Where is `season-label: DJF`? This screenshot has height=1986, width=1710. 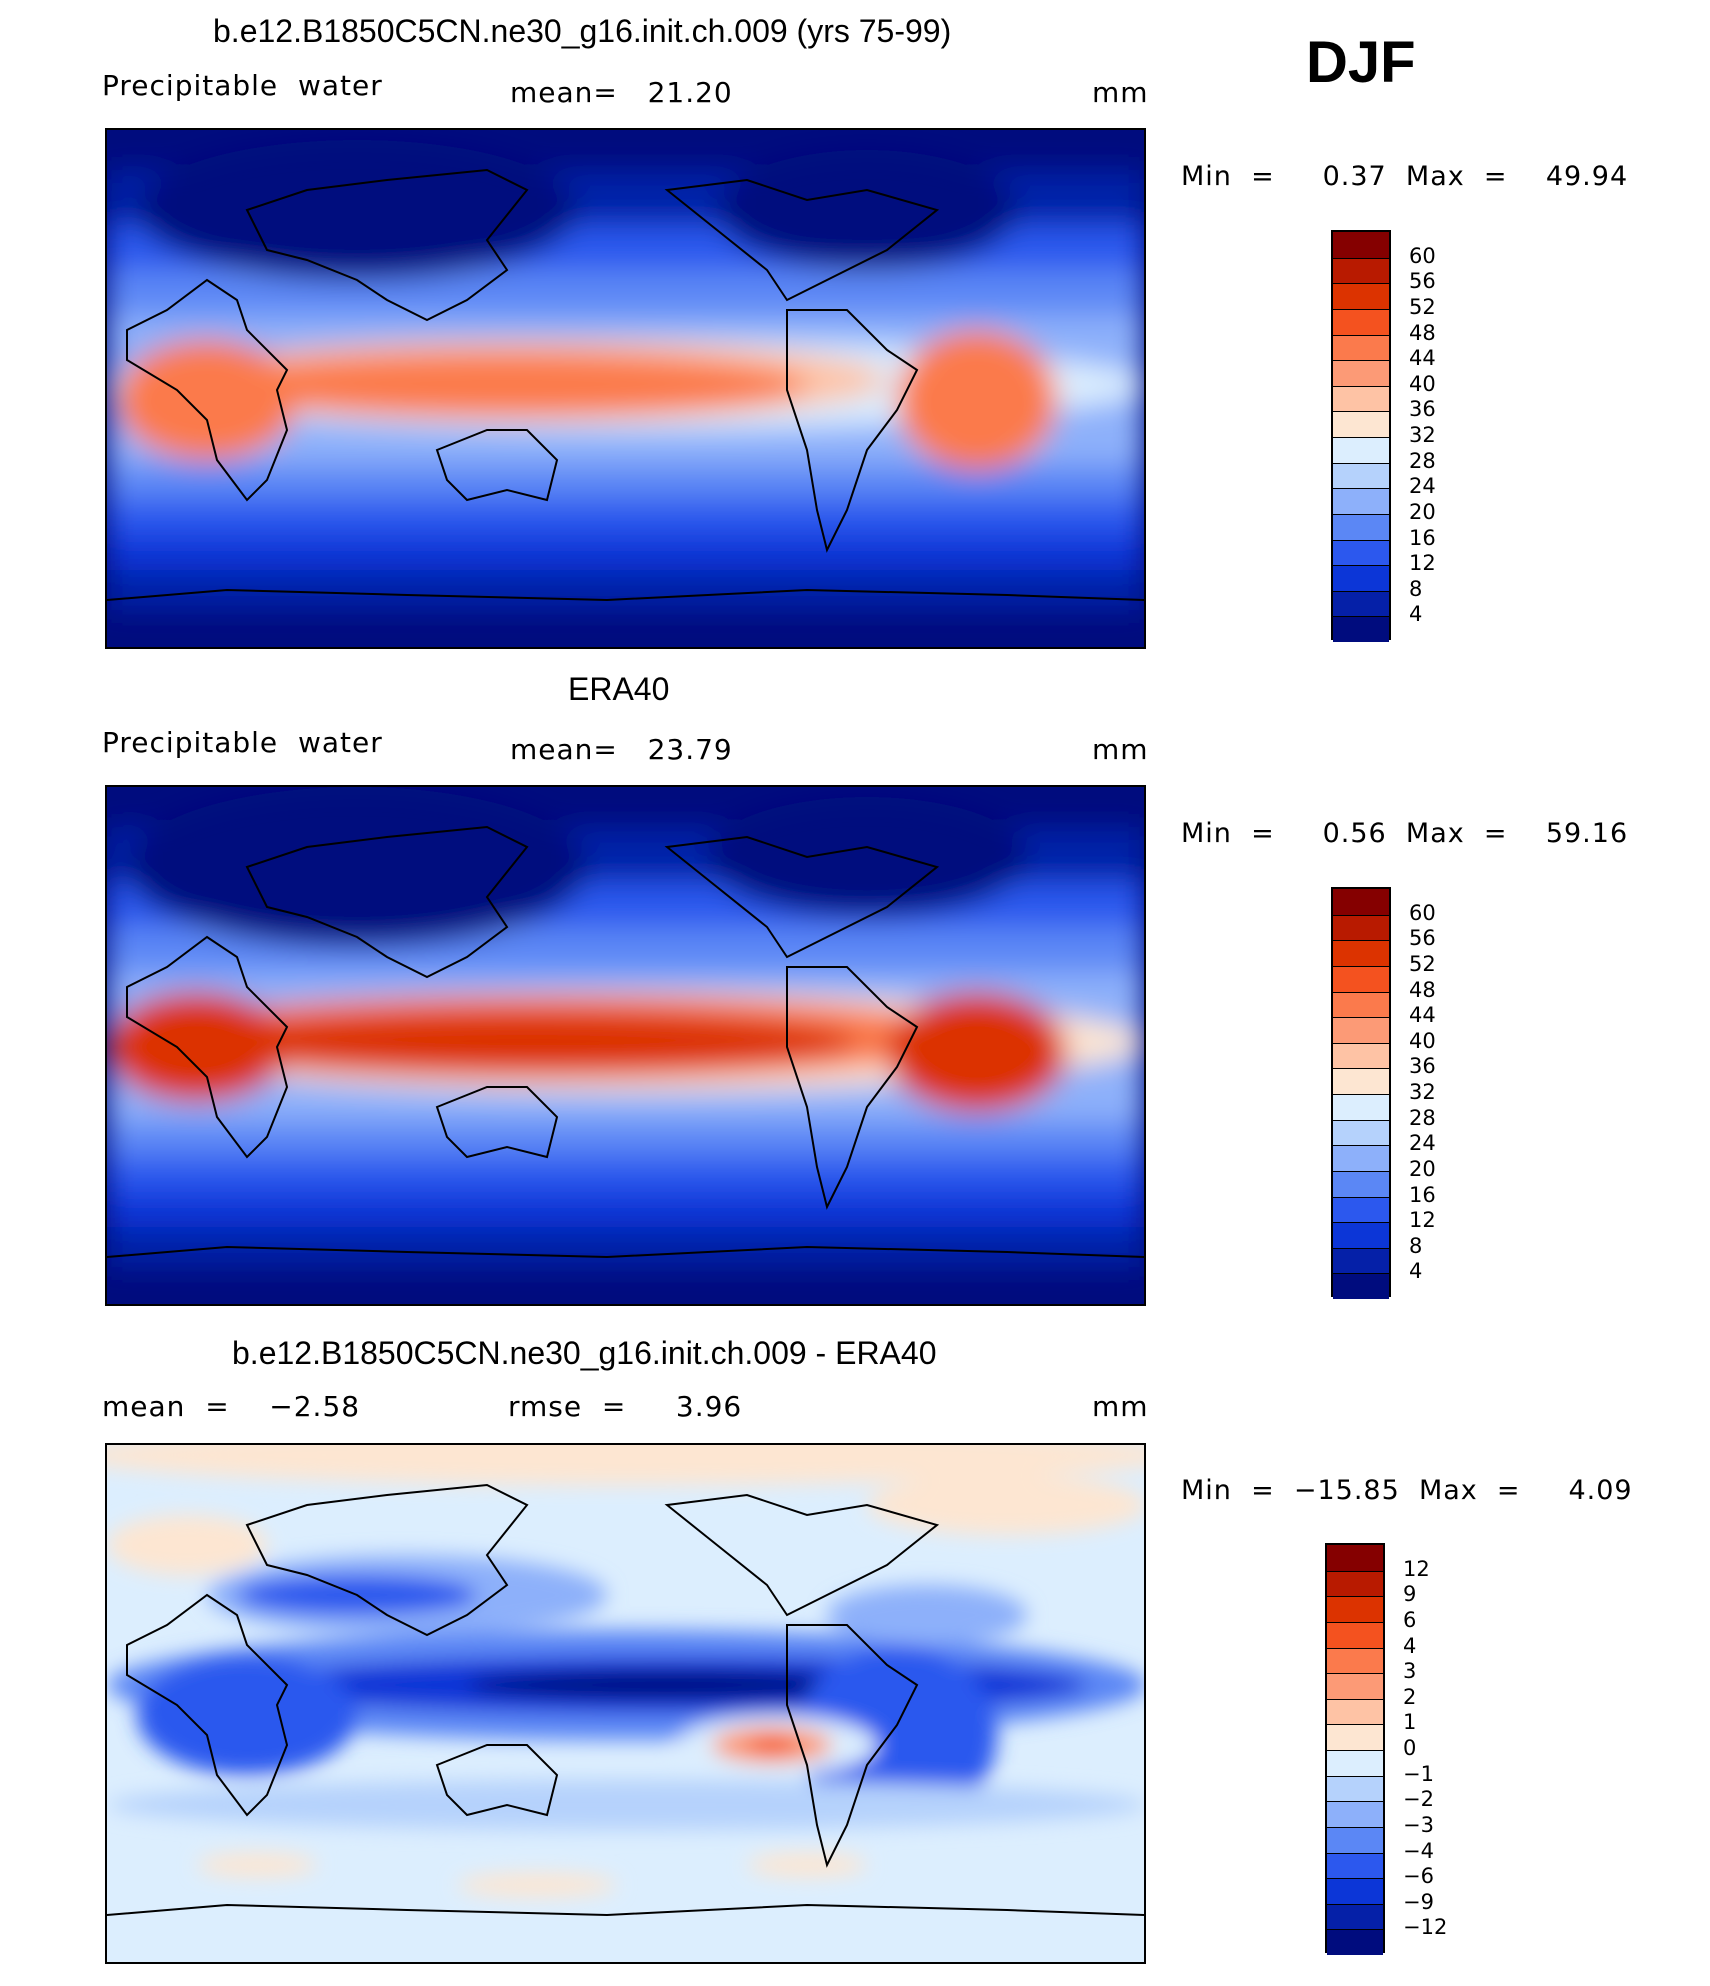
season-label: DJF is located at coordinates (1361, 62).